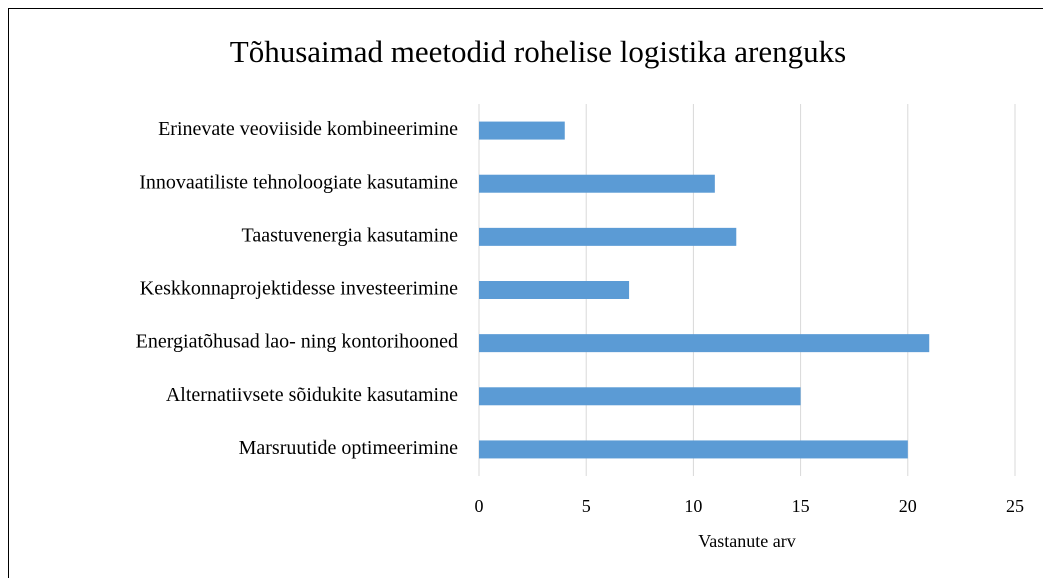  I want to click on y-tick-label: Energiatõhusad lao- ning kontorihooned, so click(297, 342).